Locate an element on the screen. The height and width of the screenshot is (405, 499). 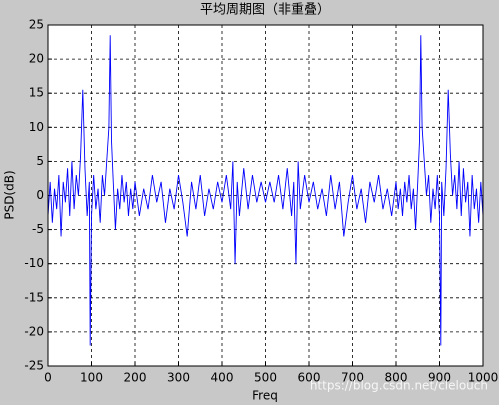
chart-title: 平均周期图（非重叠） is located at coordinates (265, 10).